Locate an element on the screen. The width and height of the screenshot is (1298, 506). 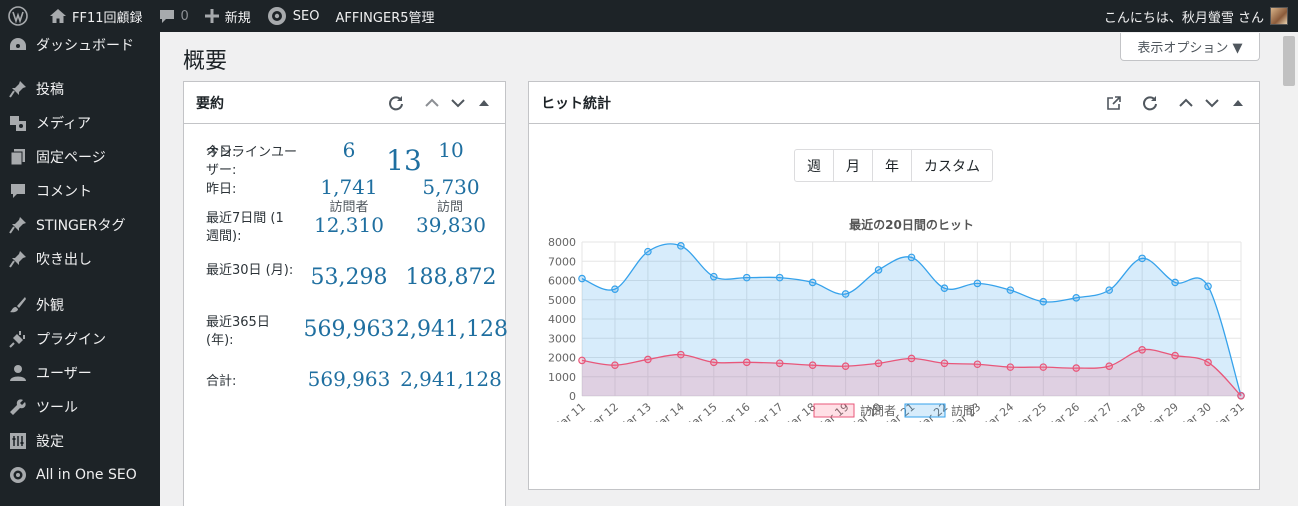
x-tick-label: Mar 25 is located at coordinates (1031, 411).